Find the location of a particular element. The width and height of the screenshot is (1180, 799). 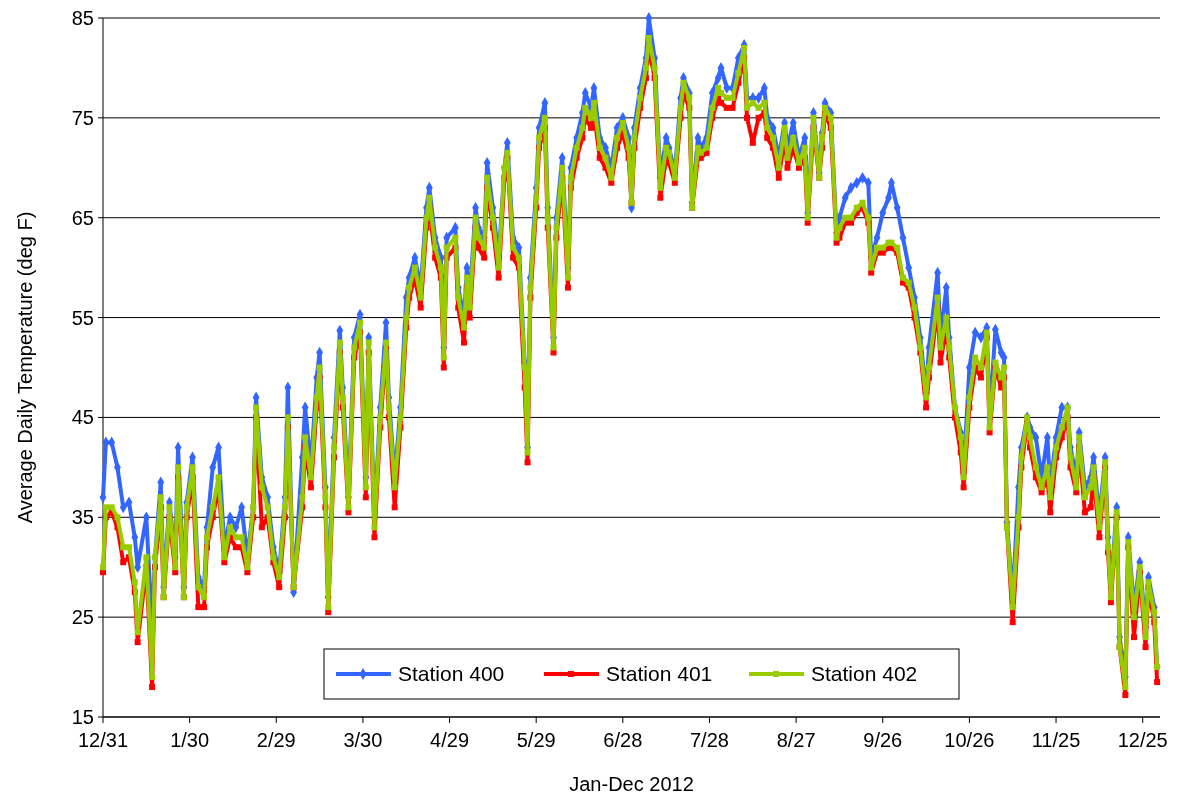

x-tick-label: 8/27 is located at coordinates (796, 740).